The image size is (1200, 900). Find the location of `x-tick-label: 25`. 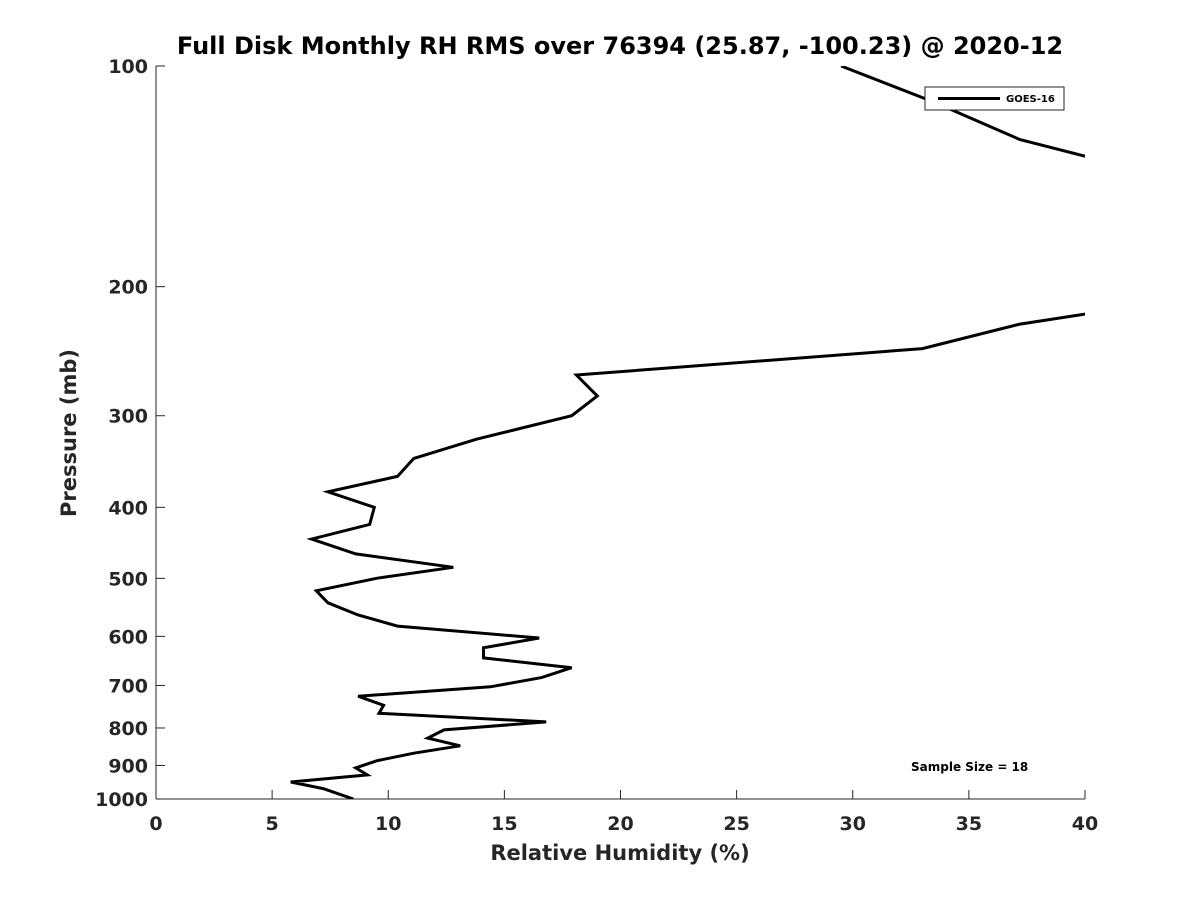

x-tick-label: 25 is located at coordinates (736, 824).